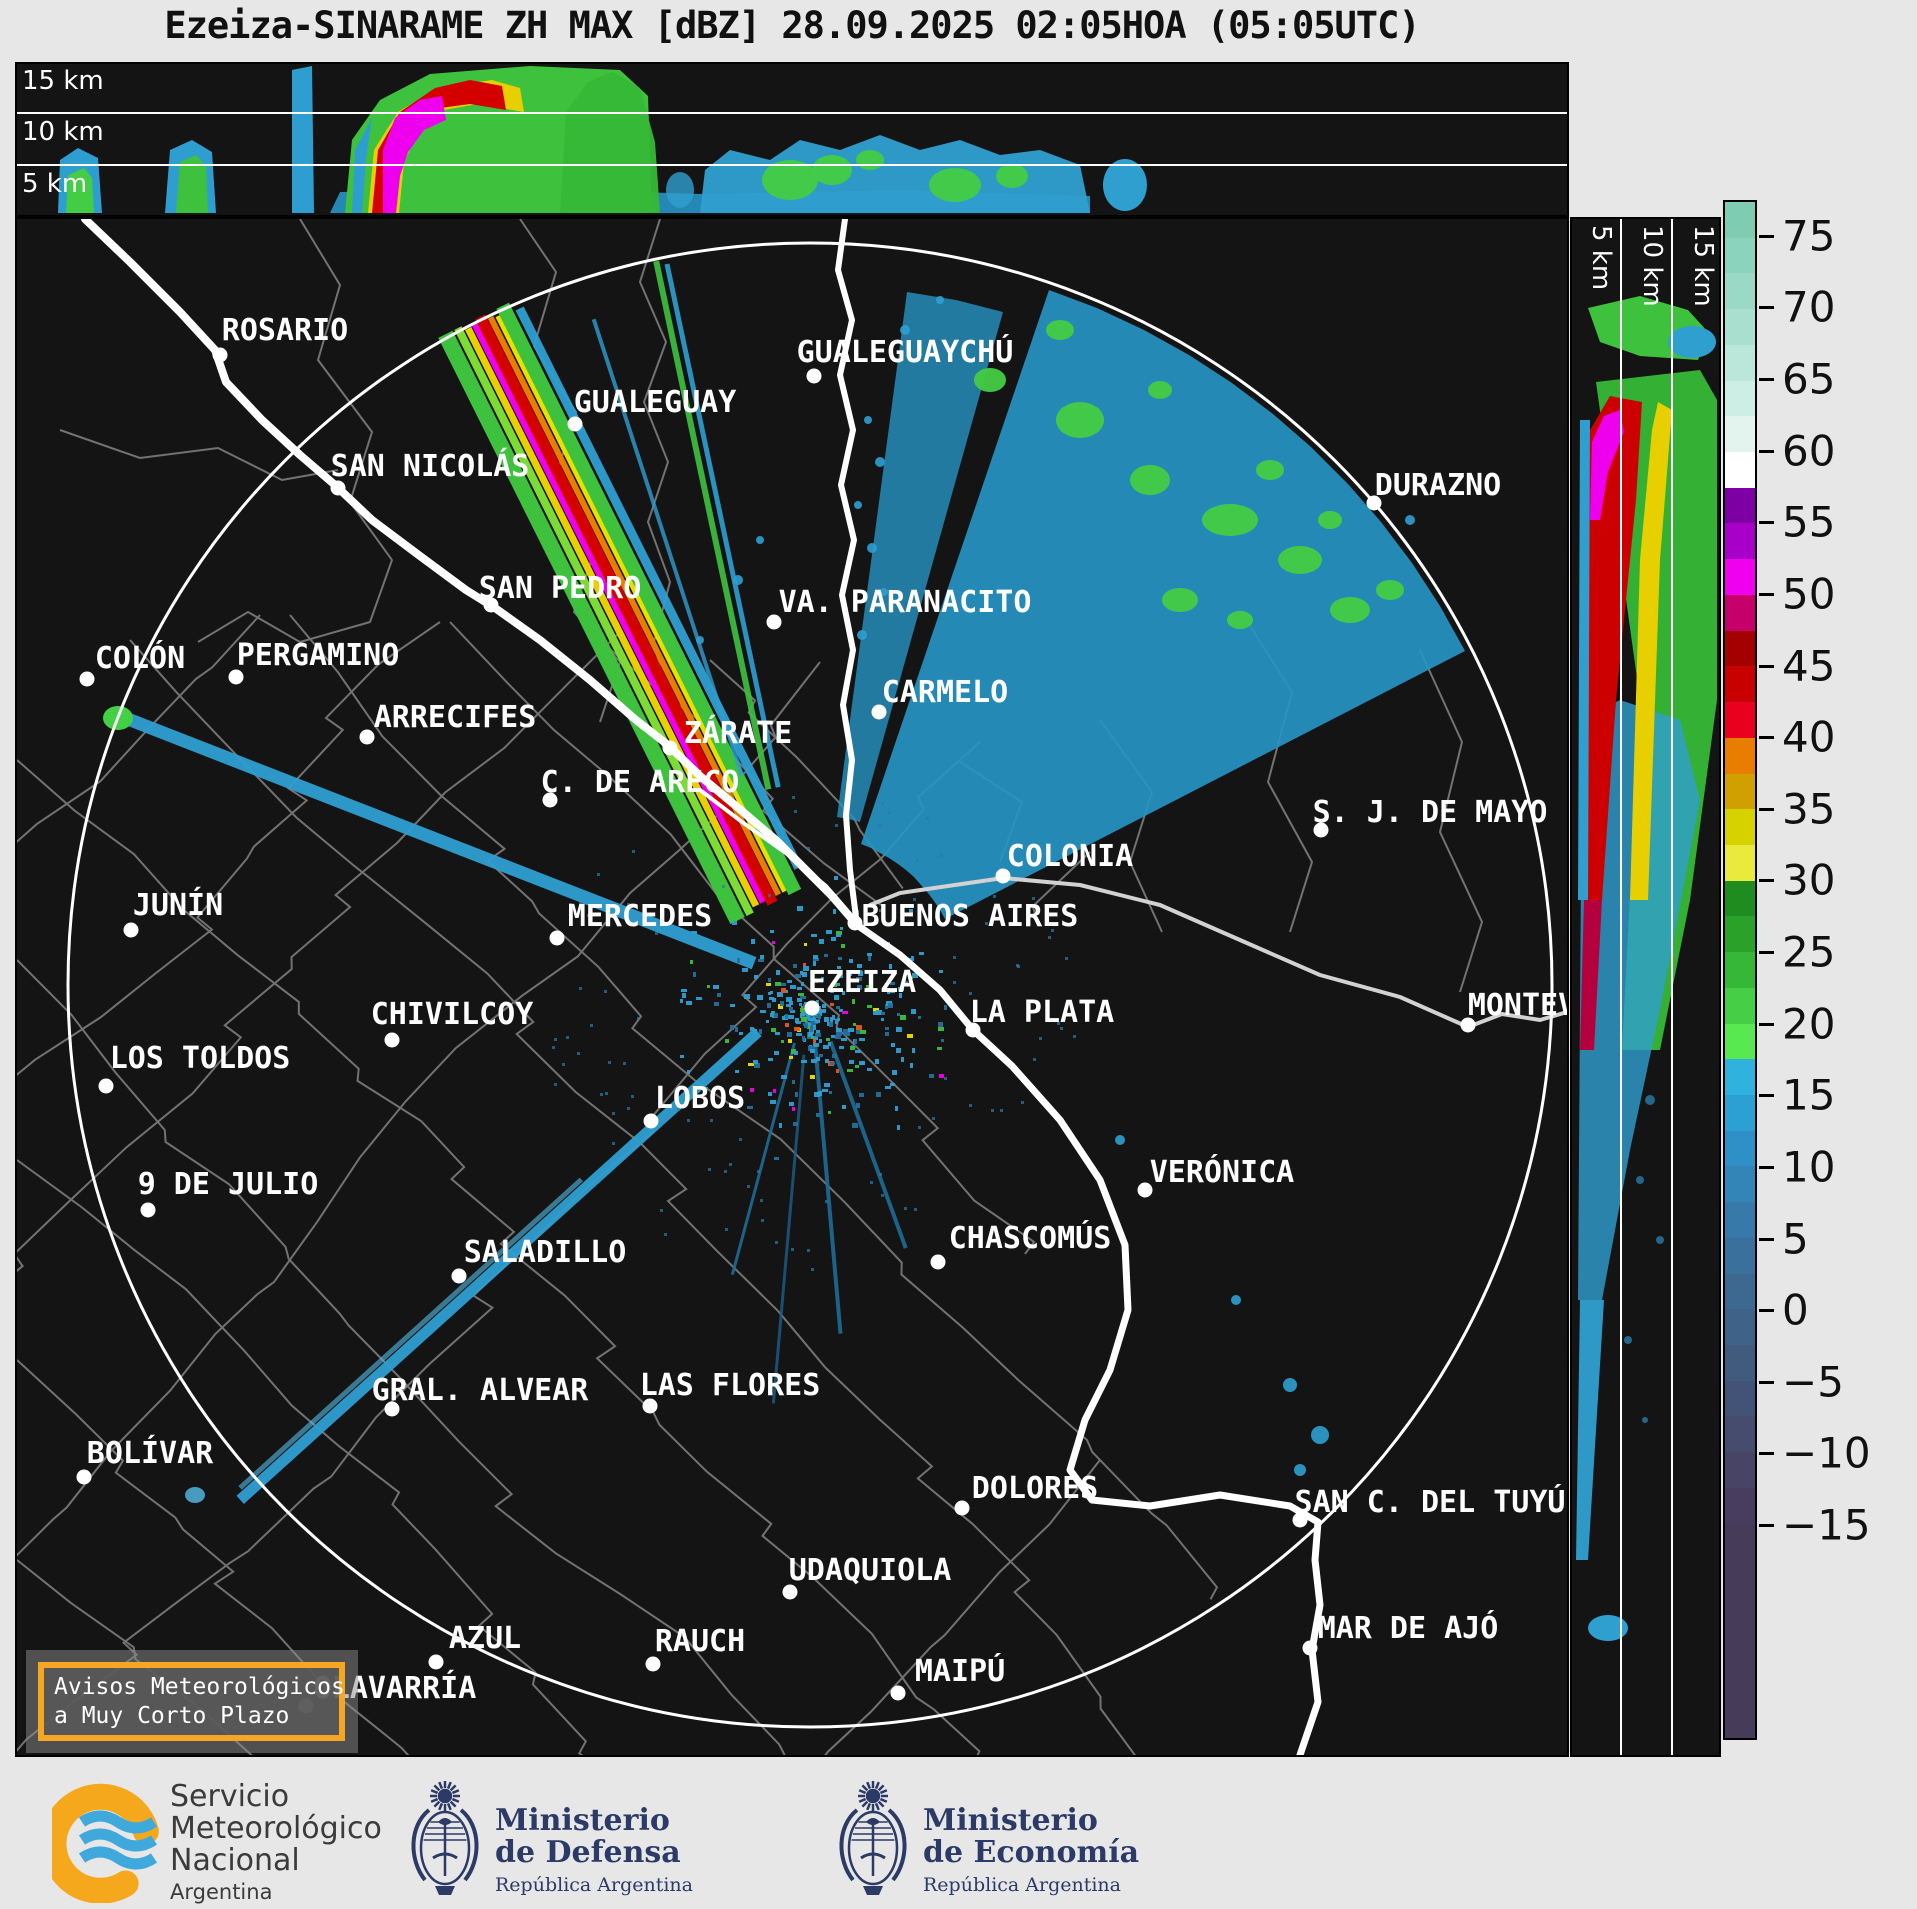  What do you see at coordinates (905, 351) in the screenshot?
I see `city-label: GUALEGUAYCHÚ` at bounding box center [905, 351].